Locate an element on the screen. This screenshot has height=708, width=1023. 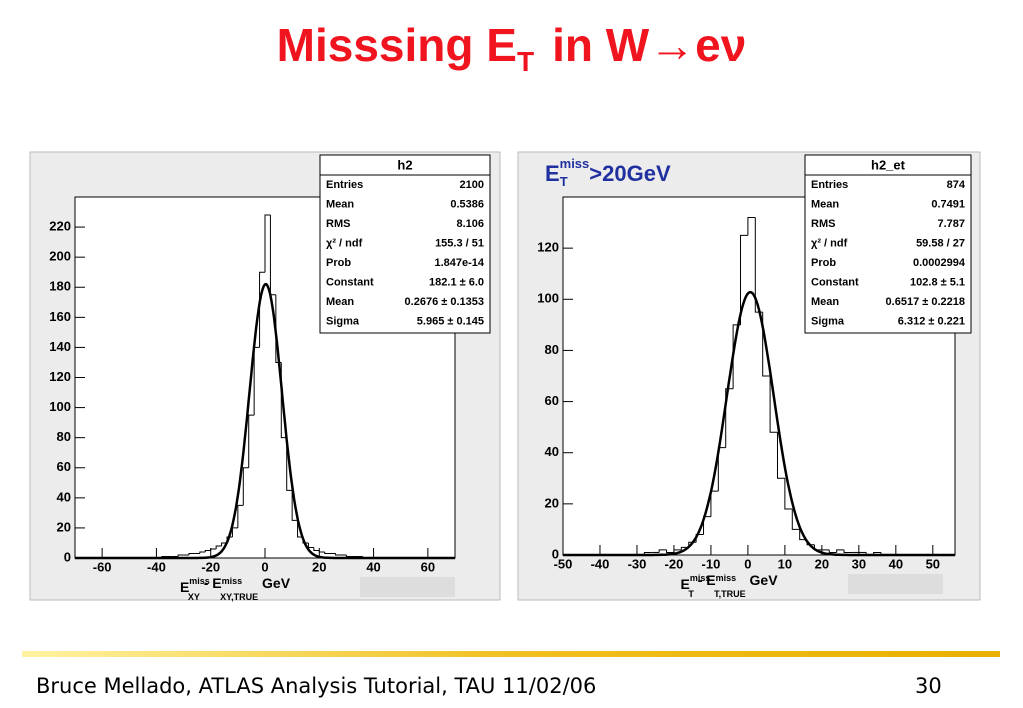
title-sub: T is located at coordinates (525, 62).